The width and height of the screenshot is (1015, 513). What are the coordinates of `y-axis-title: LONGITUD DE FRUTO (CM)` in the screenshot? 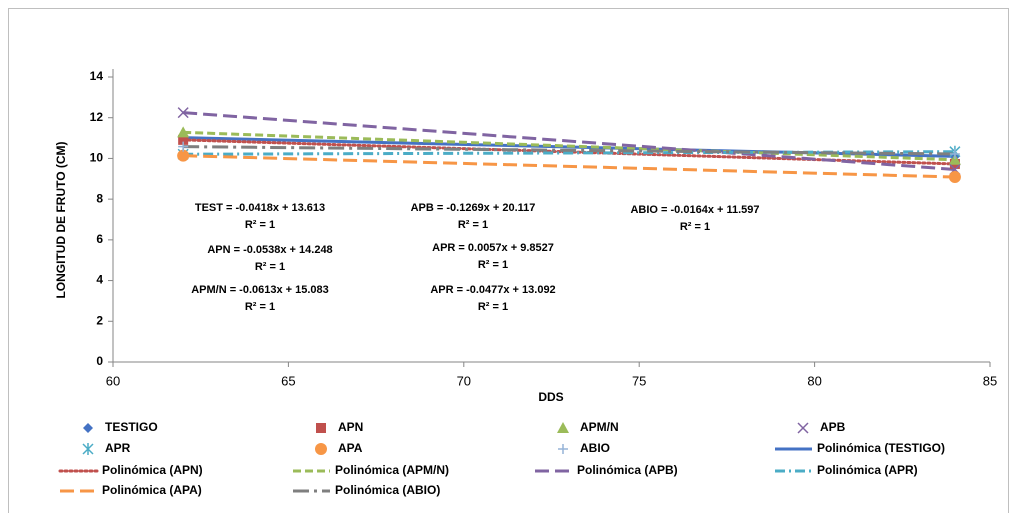 It's located at (61, 219).